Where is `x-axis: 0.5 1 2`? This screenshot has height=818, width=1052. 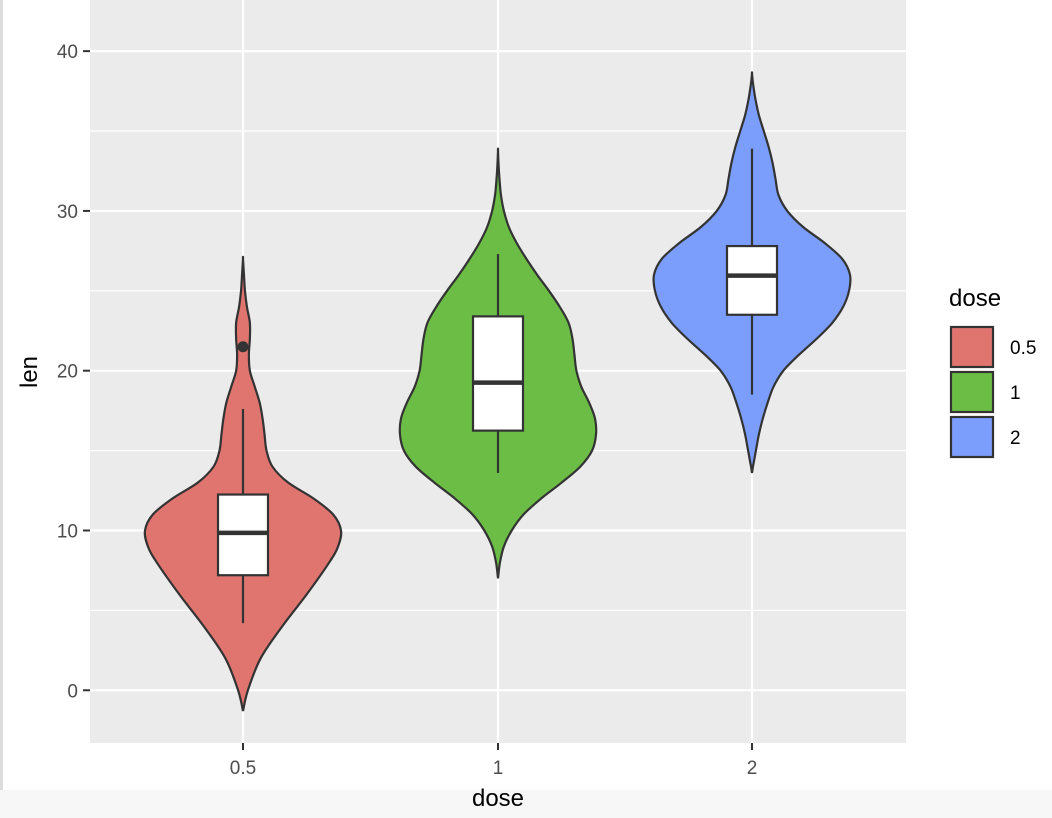 x-axis: 0.5 1 2 is located at coordinates (494, 761).